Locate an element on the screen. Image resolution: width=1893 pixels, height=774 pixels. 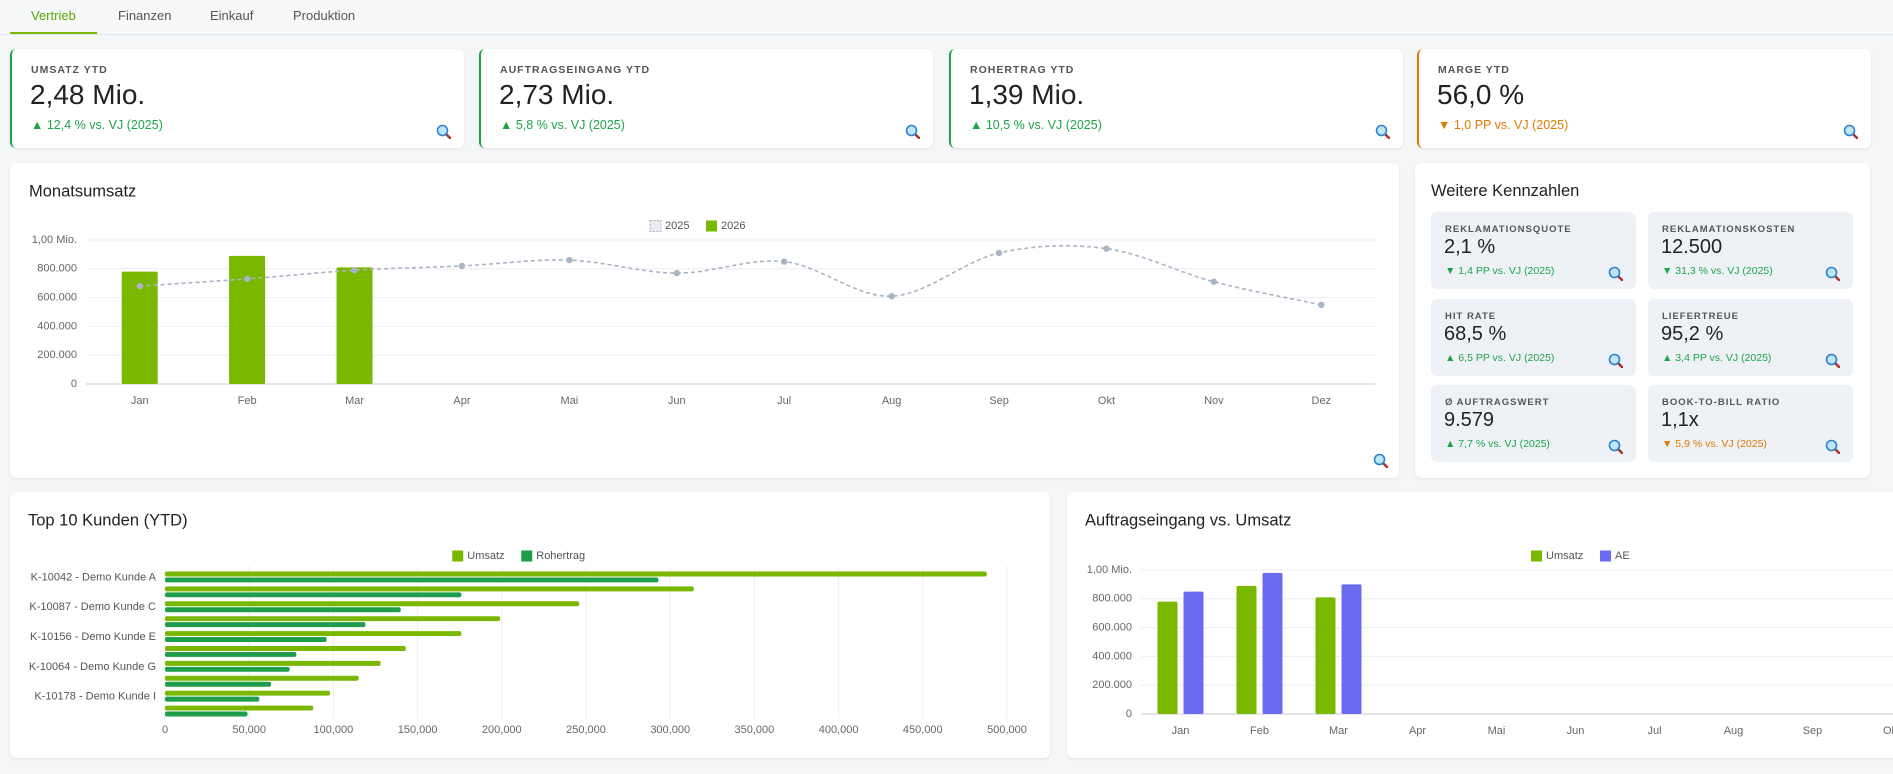
kpi-value: 2,73 Mio. is located at coordinates (557, 94).